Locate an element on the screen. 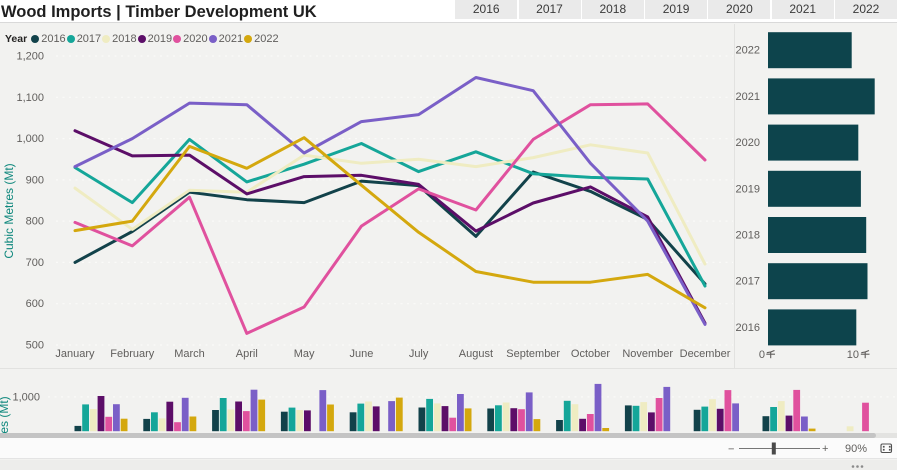 The height and width of the screenshot is (470, 897). svg-text: December is located at coordinates (705, 354).